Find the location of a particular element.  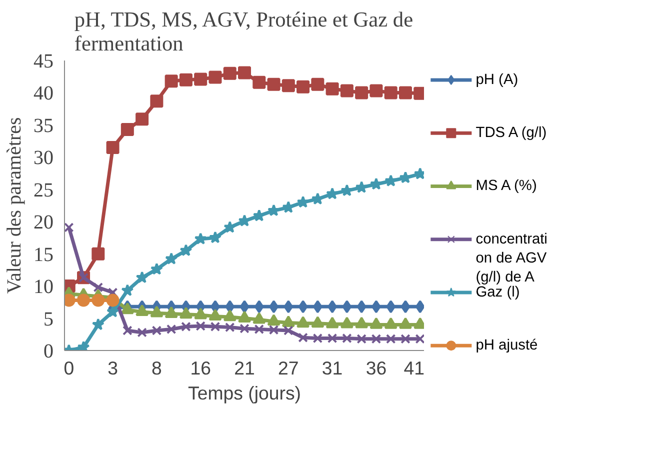

x-tick-label: 27 is located at coordinates (288, 368).